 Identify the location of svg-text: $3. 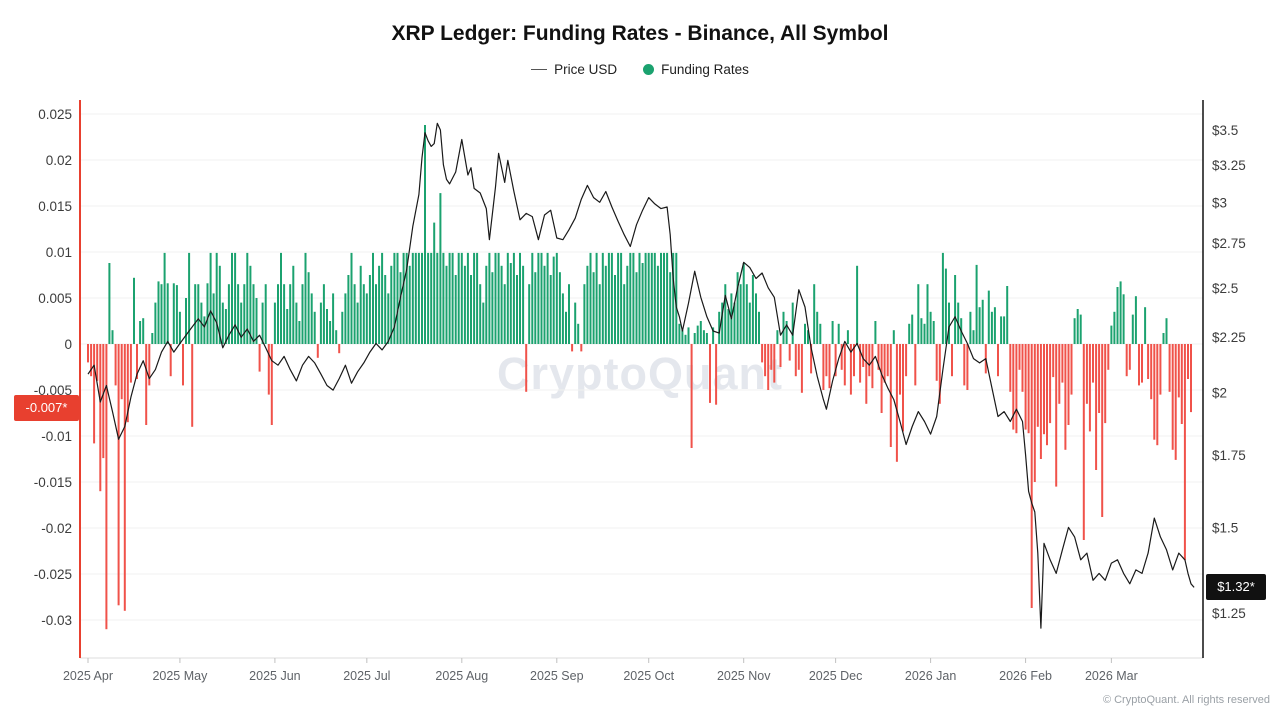
(1219, 202).